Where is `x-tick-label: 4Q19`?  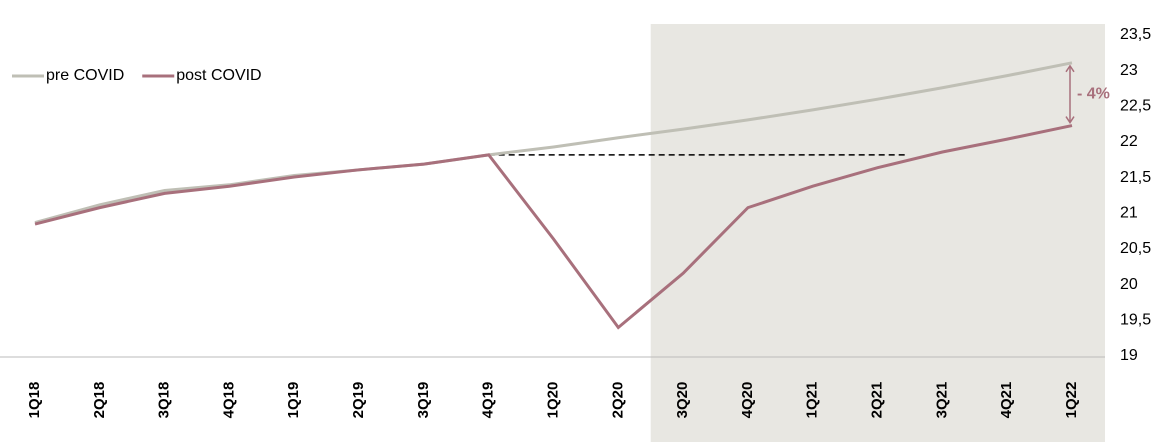 x-tick-label: 4Q19 is located at coordinates (488, 400).